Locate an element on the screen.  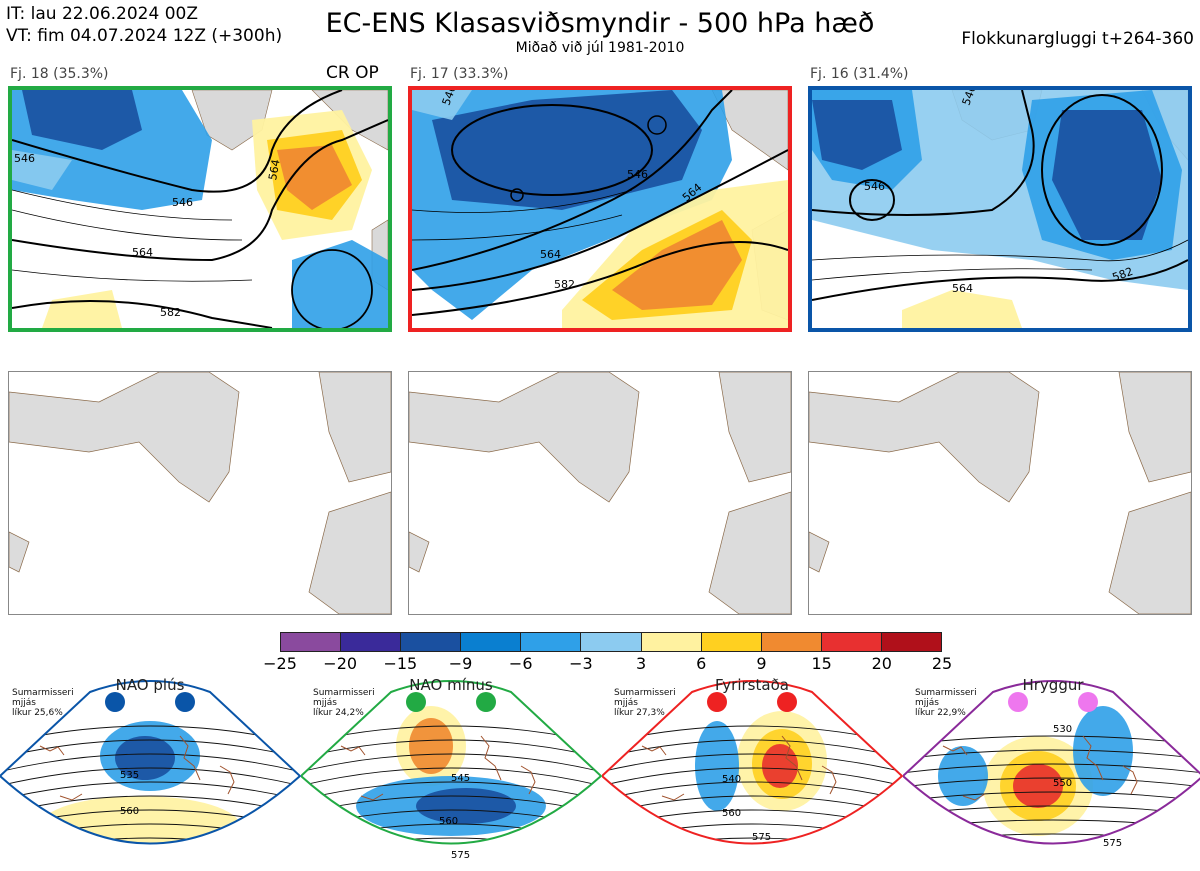
cluster-1-lower-map is located at coordinates (200, 493).